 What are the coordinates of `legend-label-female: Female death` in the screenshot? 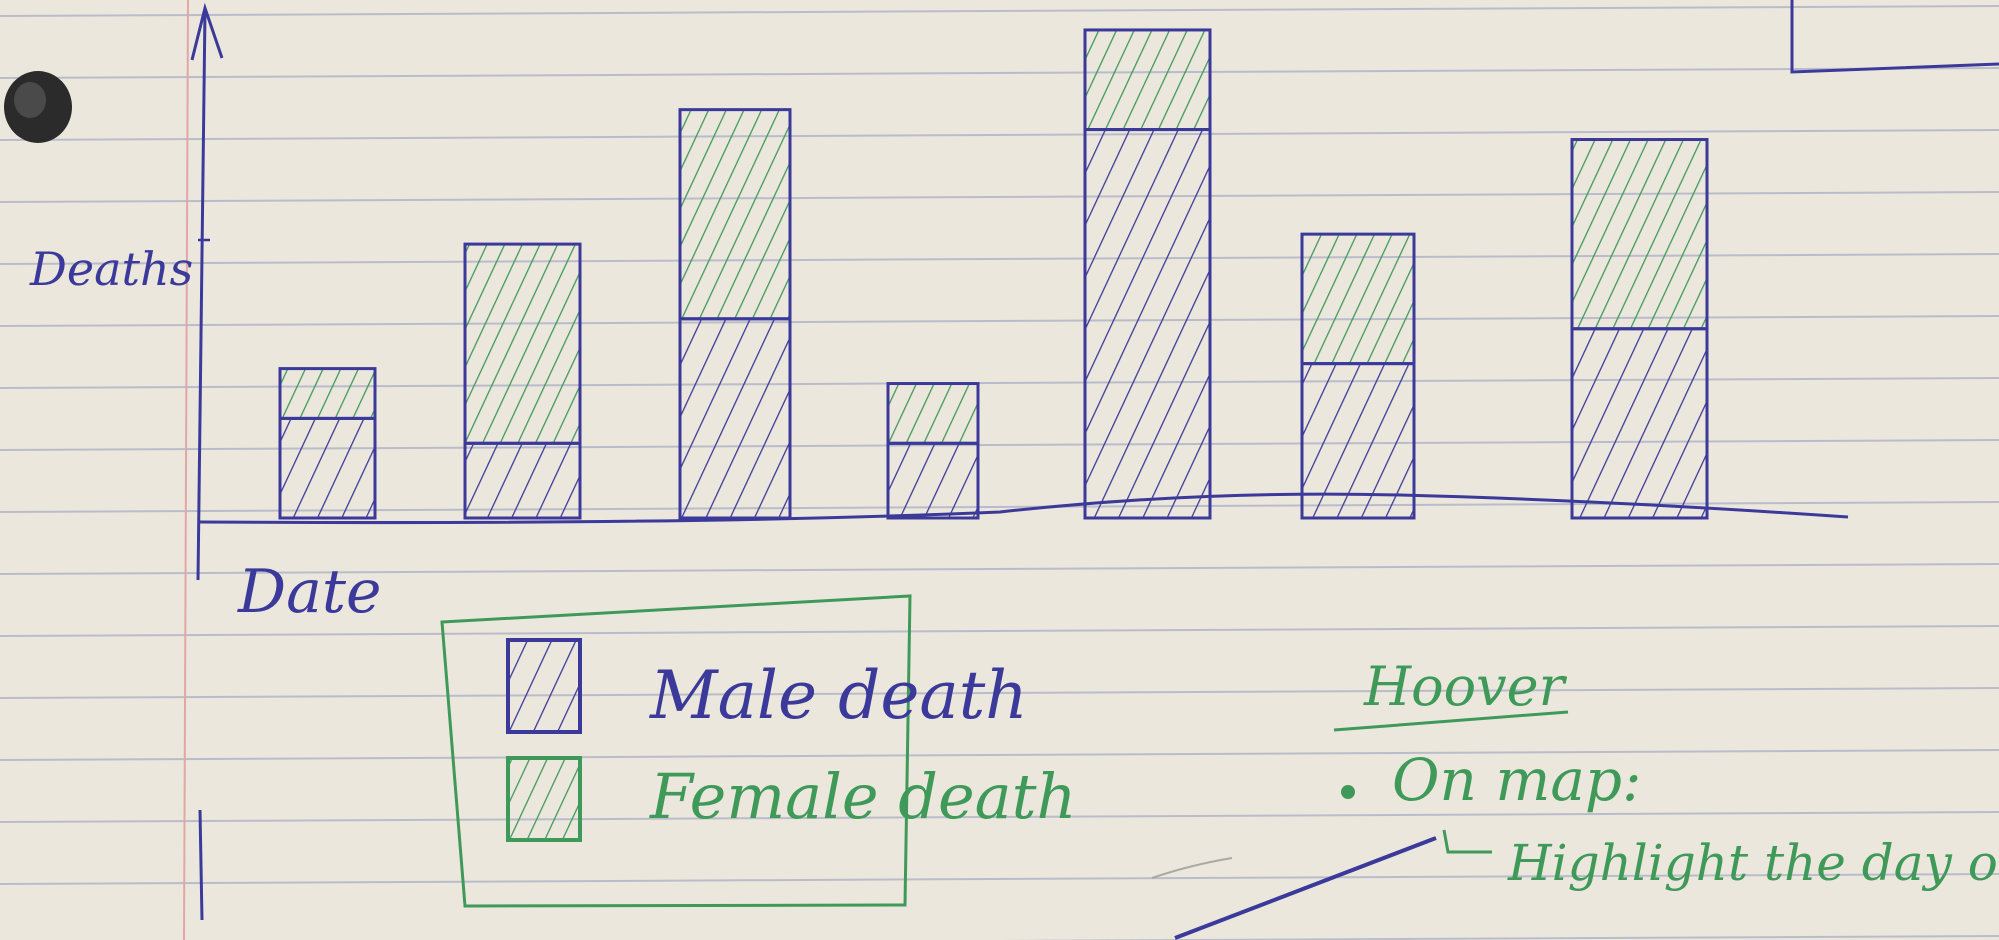 It's located at (863, 796).